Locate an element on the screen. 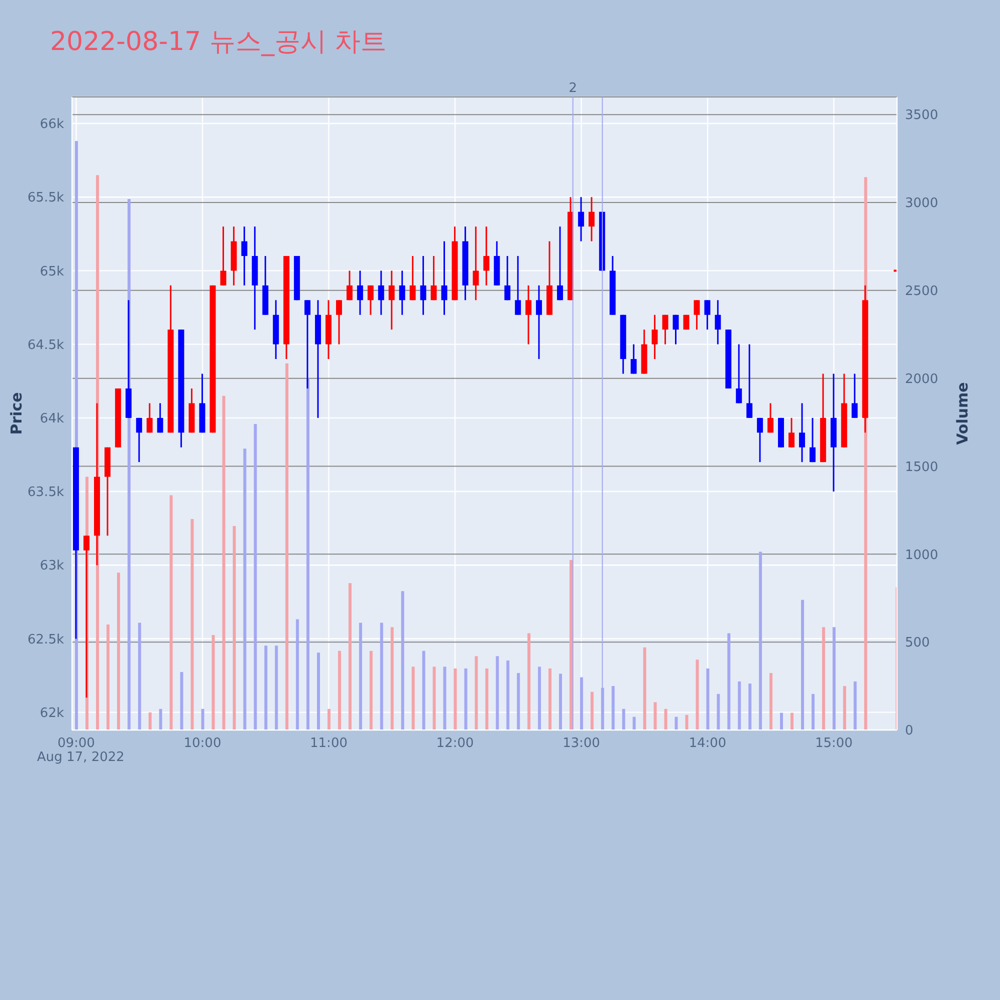 The height and width of the screenshot is (1000, 1000). x-tick-label: 15:00 is located at coordinates (834, 744).